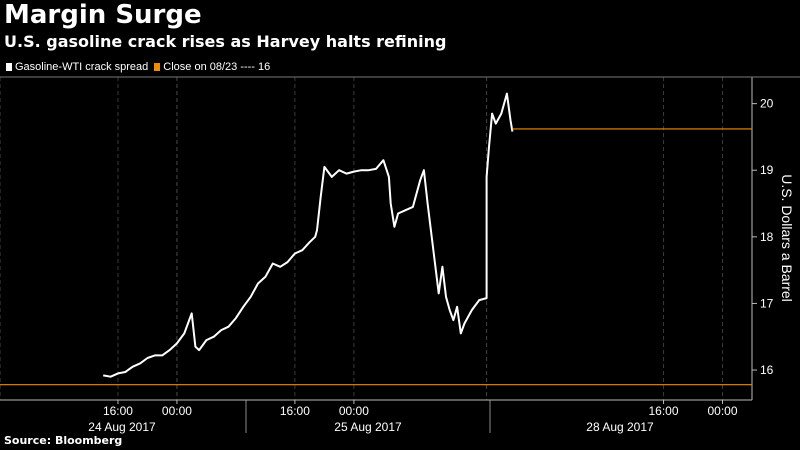 This screenshot has height=450, width=800. What do you see at coordinates (9, 67) in the screenshot?
I see `legend-swatch-white` at bounding box center [9, 67].